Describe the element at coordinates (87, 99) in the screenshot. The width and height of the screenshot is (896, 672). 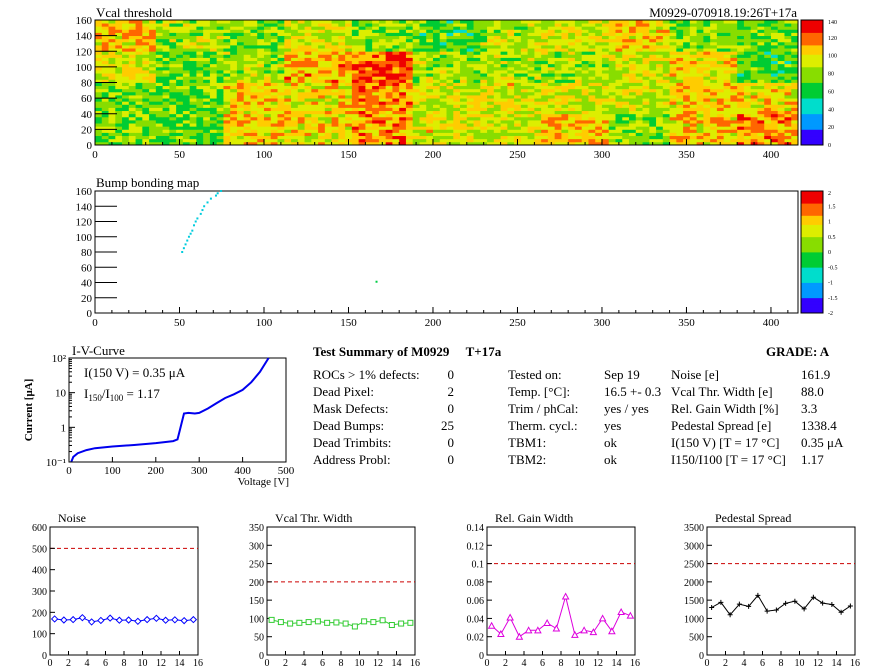
I see `y-tick-label: 60` at that location.